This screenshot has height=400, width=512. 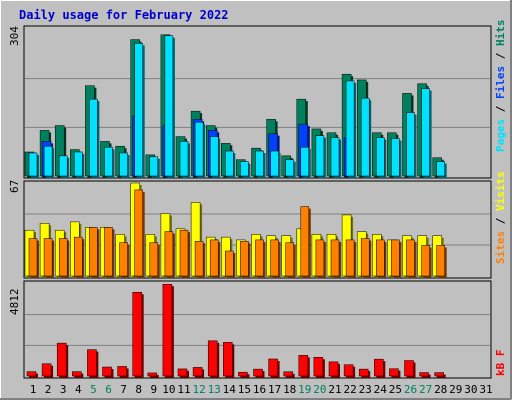 What do you see at coordinates (304, 389) in the screenshot?
I see `x-tick-label-day-19: 19` at bounding box center [304, 389].